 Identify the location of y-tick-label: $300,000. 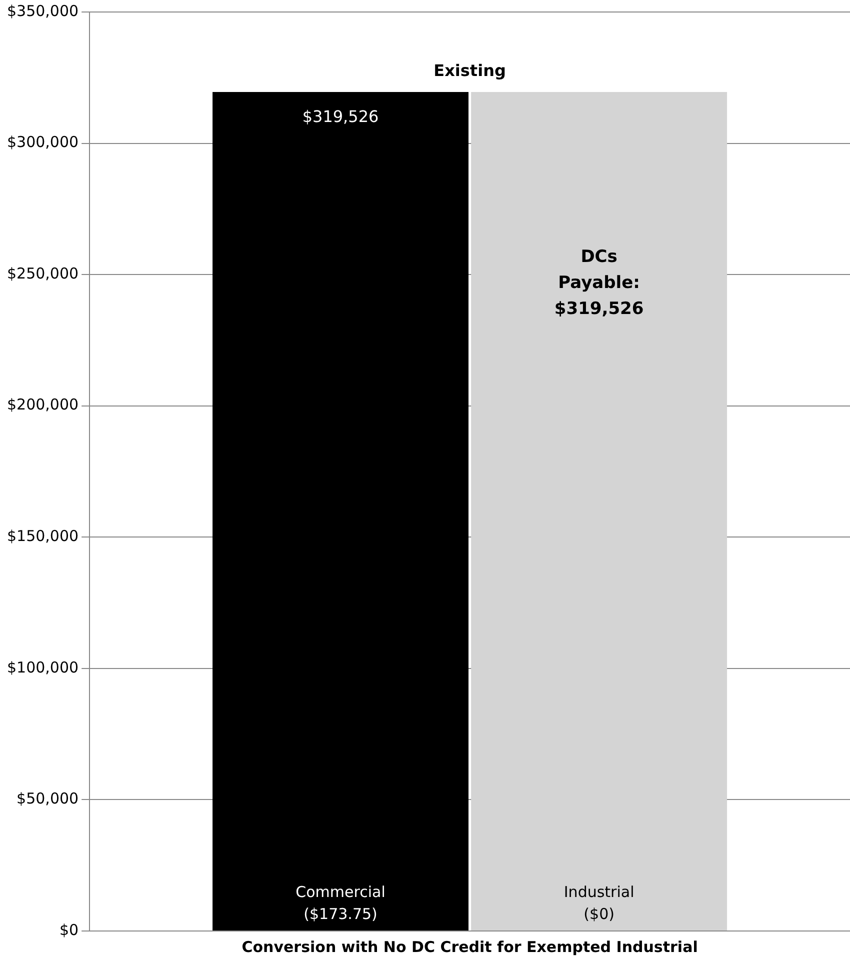
(42, 142).